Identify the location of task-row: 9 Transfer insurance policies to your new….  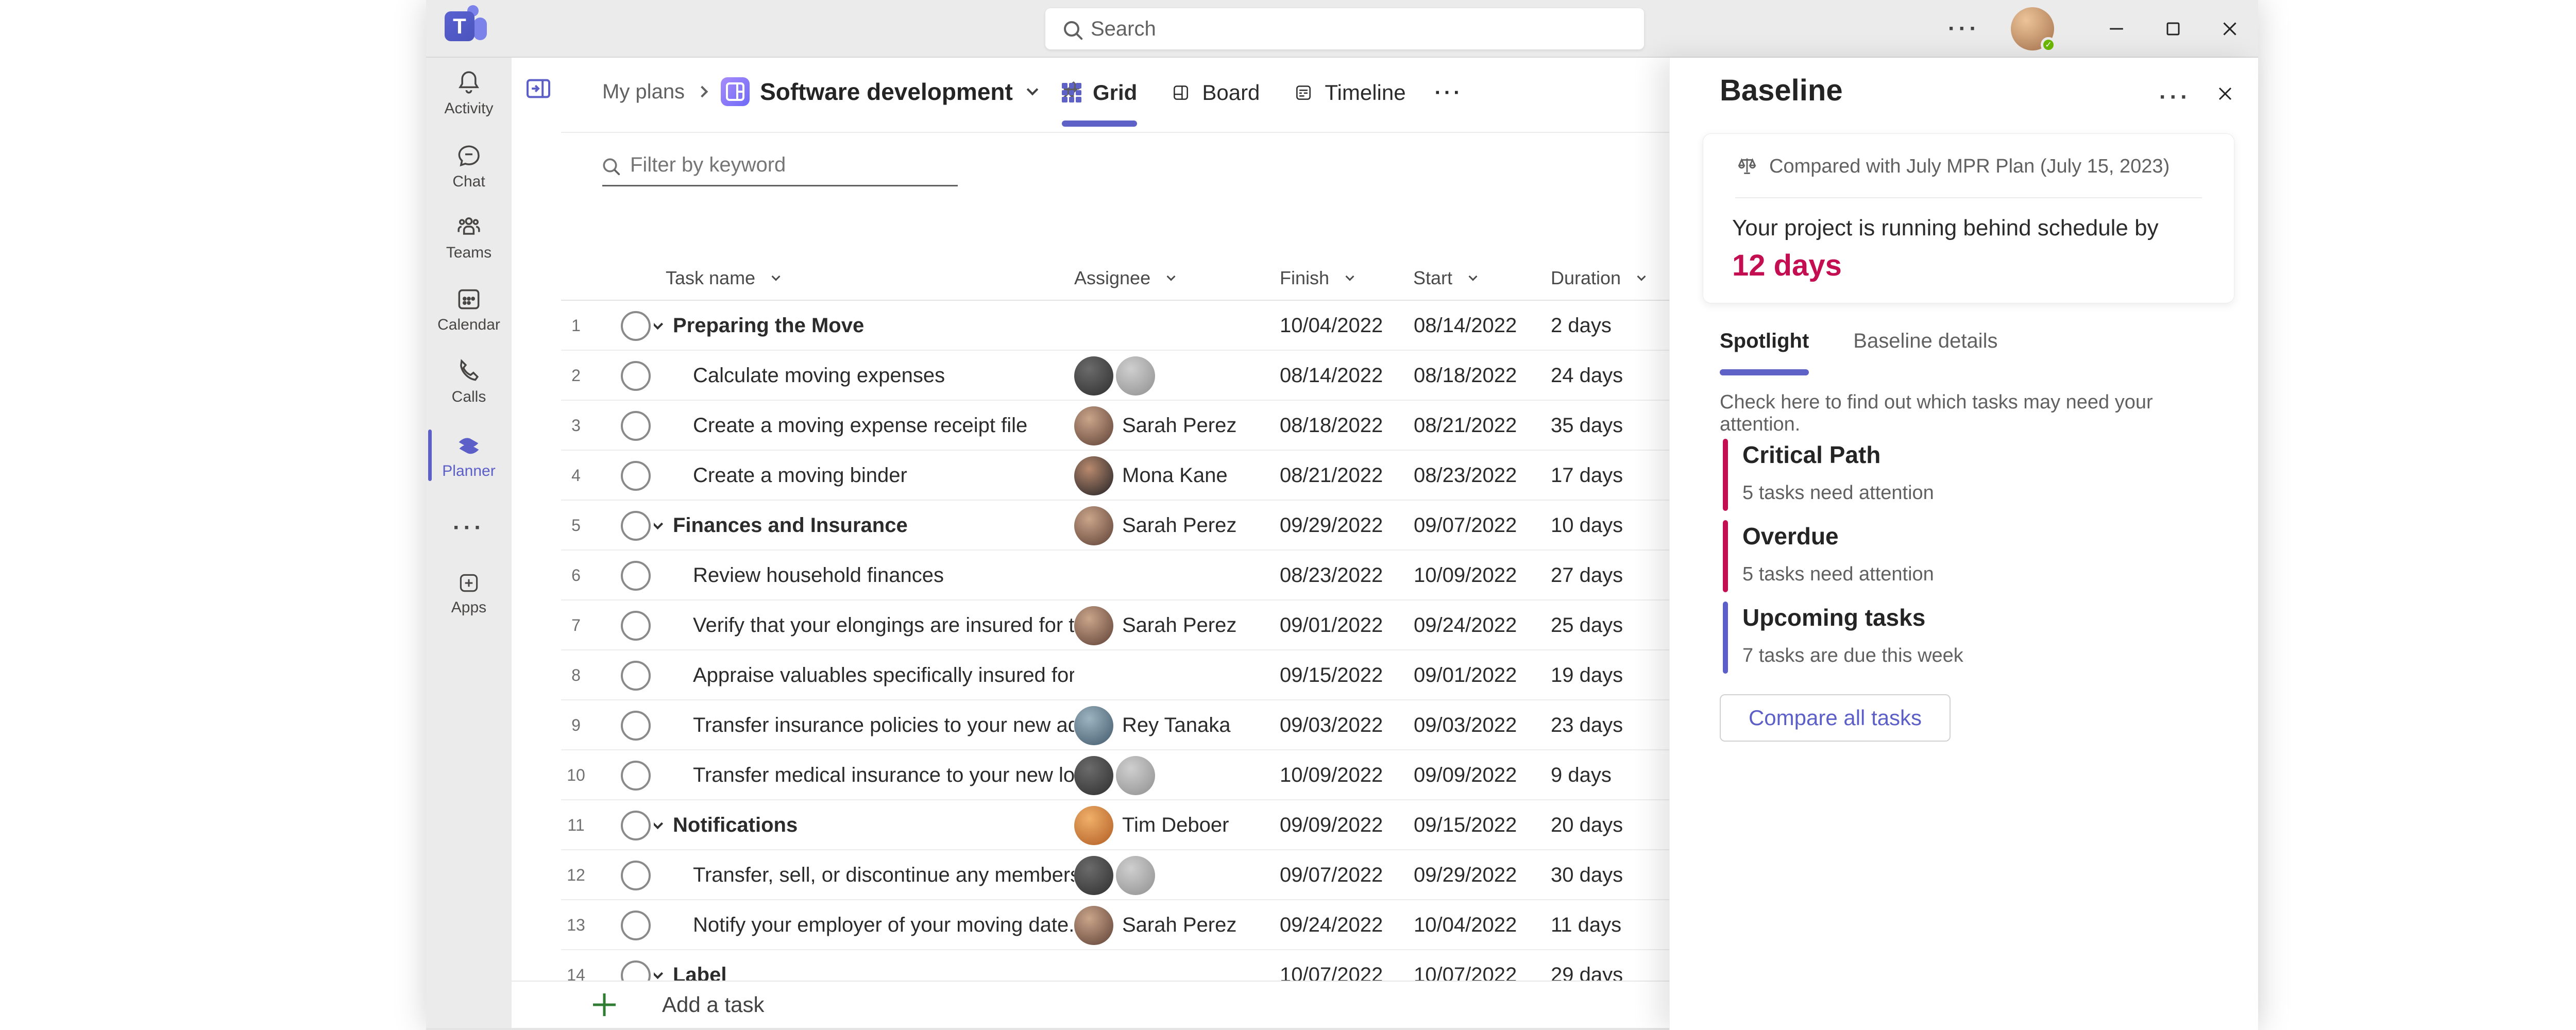
(1409, 725).